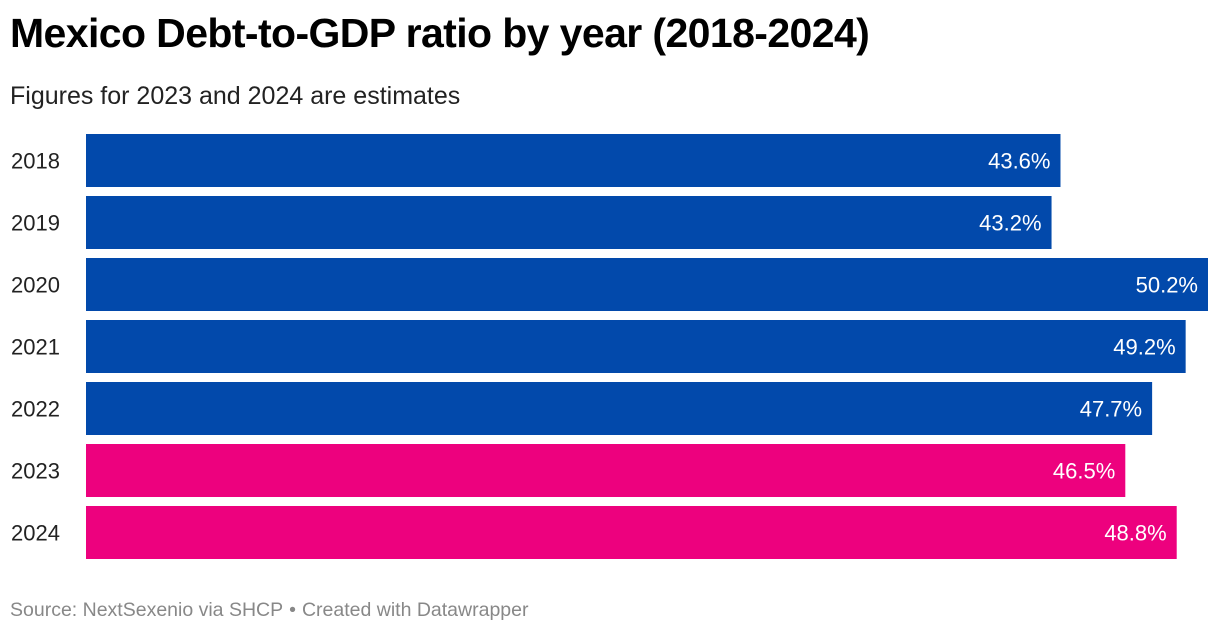  I want to click on value-label: 49.2%, so click(1144, 347).